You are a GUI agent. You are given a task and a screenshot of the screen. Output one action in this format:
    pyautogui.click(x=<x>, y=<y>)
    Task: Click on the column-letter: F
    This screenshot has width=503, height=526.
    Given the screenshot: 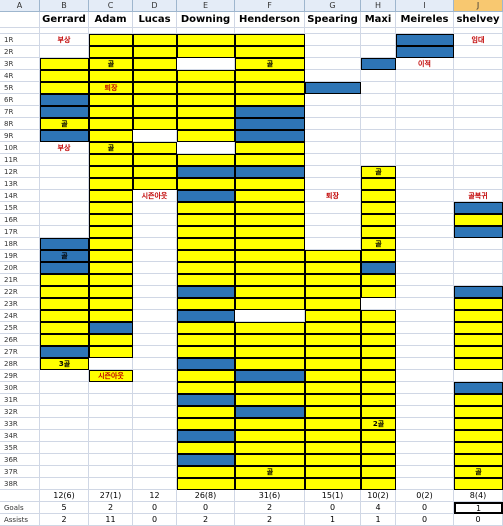 What is the action you would take?
    pyautogui.click(x=270, y=6)
    